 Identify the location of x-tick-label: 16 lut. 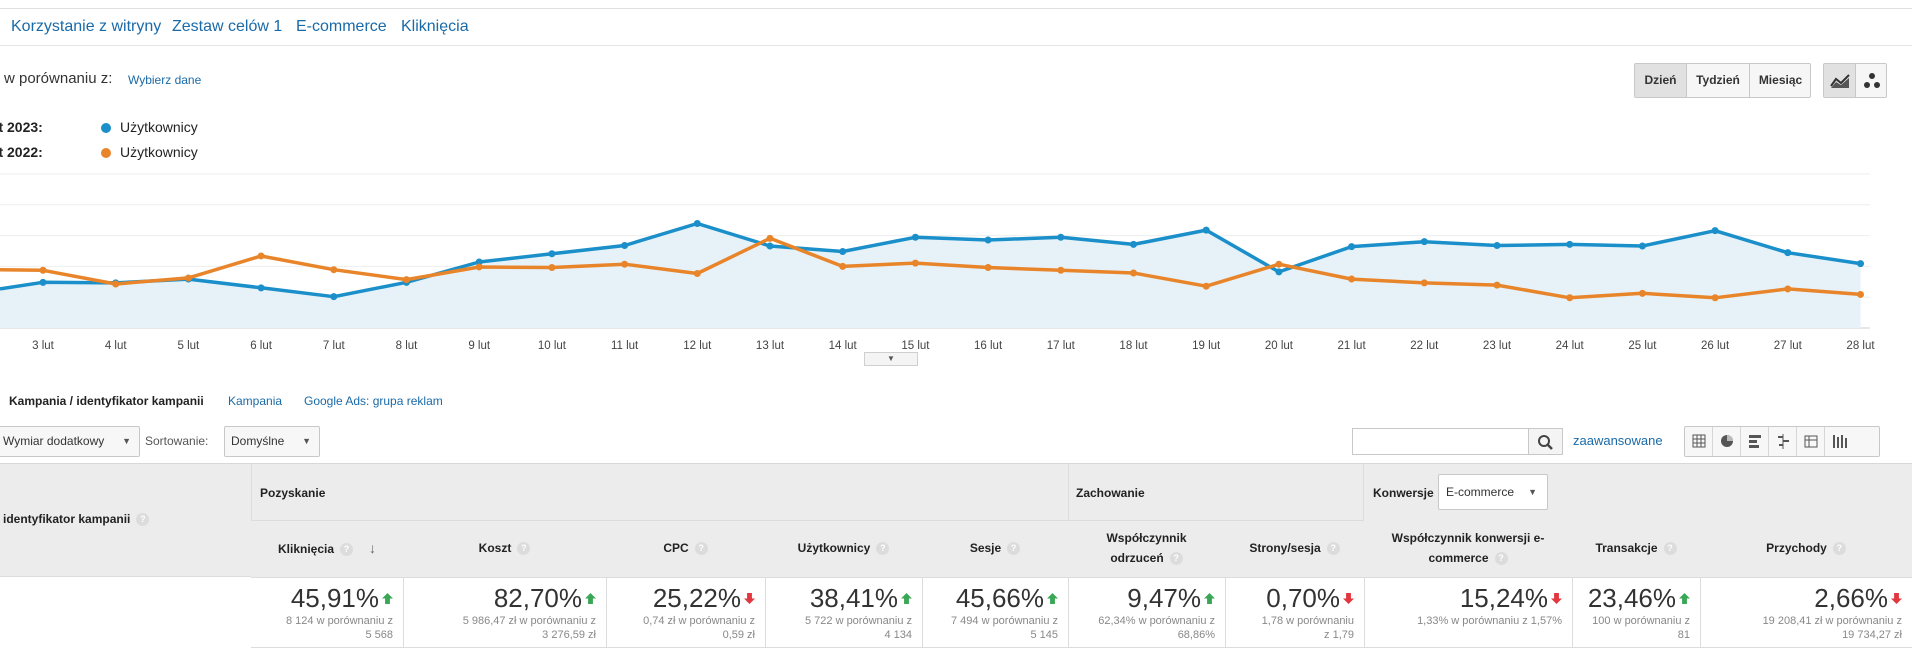
(988, 346).